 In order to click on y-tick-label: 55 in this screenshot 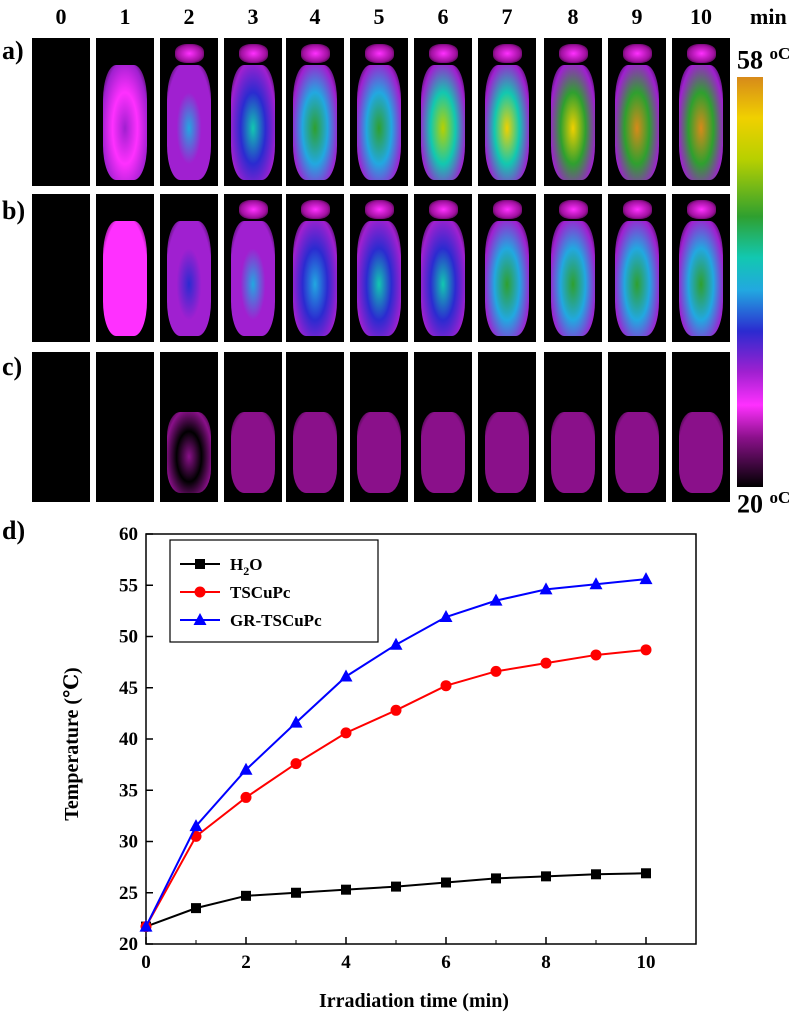, I will do `click(128, 585)`.